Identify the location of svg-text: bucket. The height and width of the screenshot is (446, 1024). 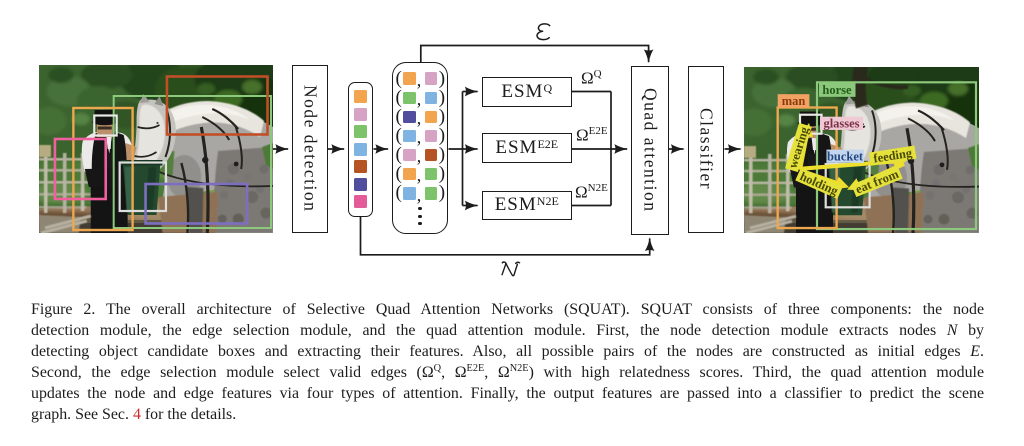
(845, 156).